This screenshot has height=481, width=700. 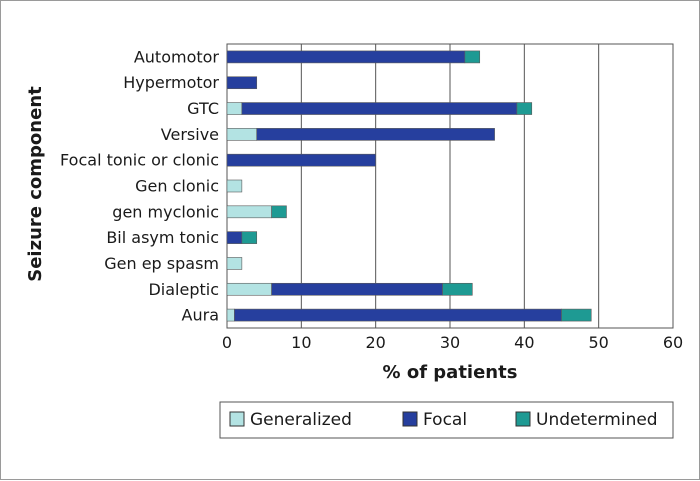 What do you see at coordinates (165, 211) in the screenshot?
I see `category-label: gen myclonic` at bounding box center [165, 211].